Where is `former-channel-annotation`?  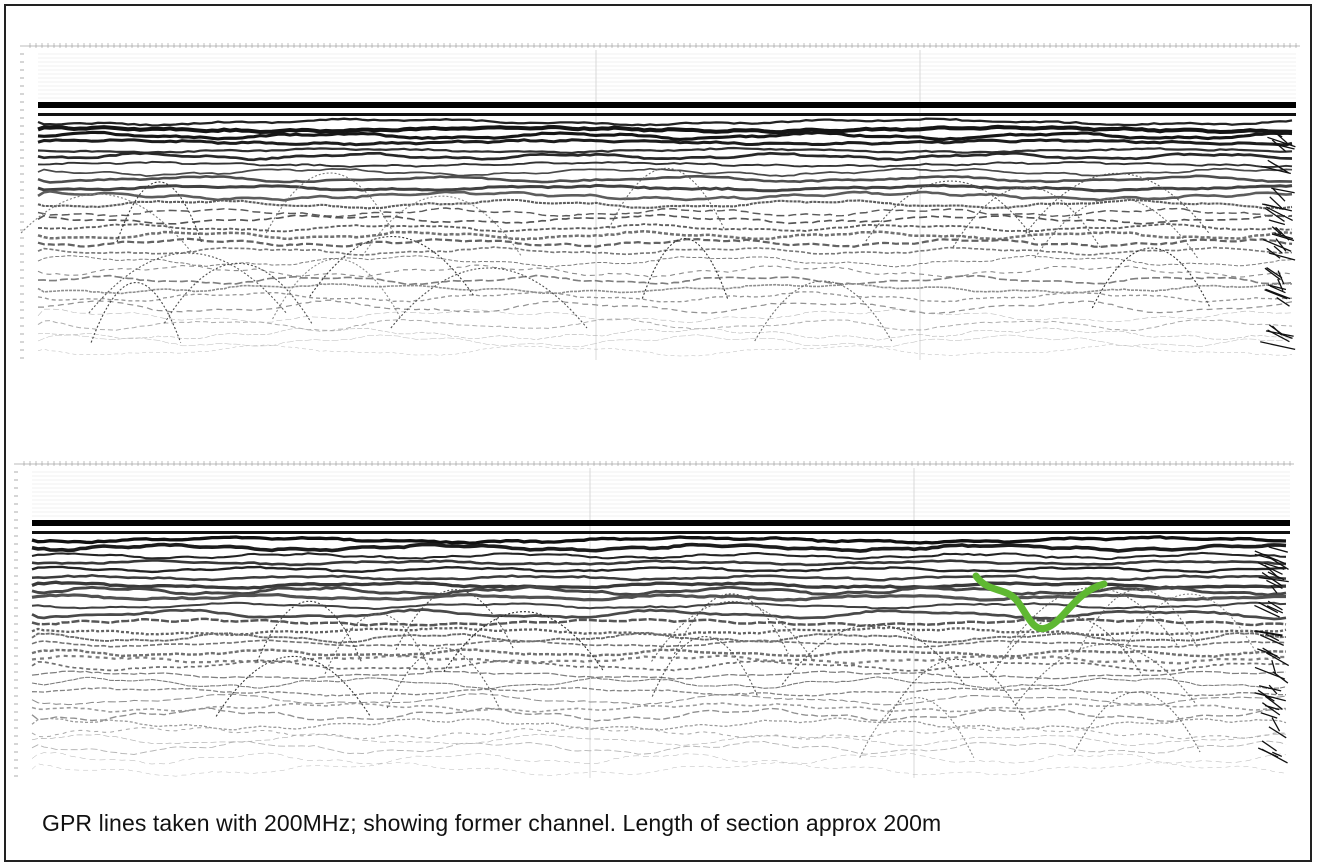 former-channel-annotation is located at coordinates (1040, 602).